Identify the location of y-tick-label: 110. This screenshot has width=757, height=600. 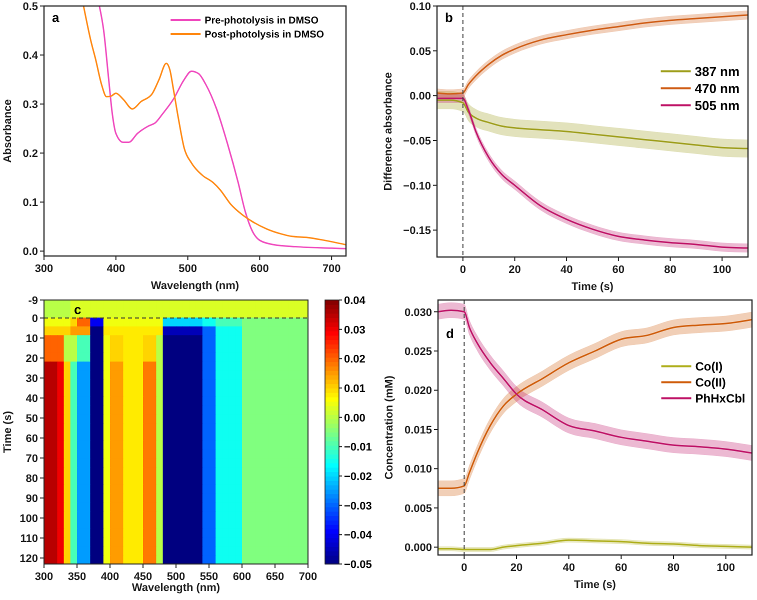
(29, 539).